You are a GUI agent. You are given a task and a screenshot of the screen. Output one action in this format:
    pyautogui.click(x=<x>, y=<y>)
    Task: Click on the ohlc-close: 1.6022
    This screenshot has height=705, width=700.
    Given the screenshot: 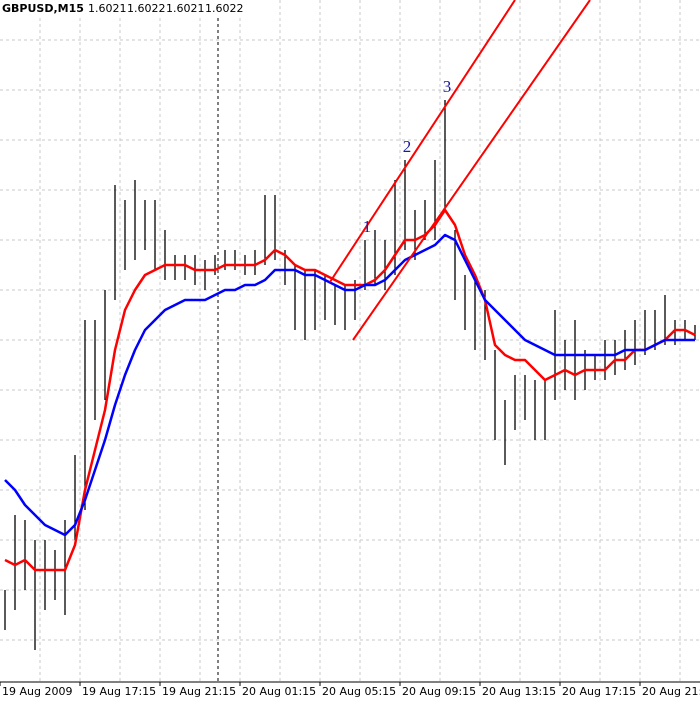 What is the action you would take?
    pyautogui.click(x=224, y=8)
    